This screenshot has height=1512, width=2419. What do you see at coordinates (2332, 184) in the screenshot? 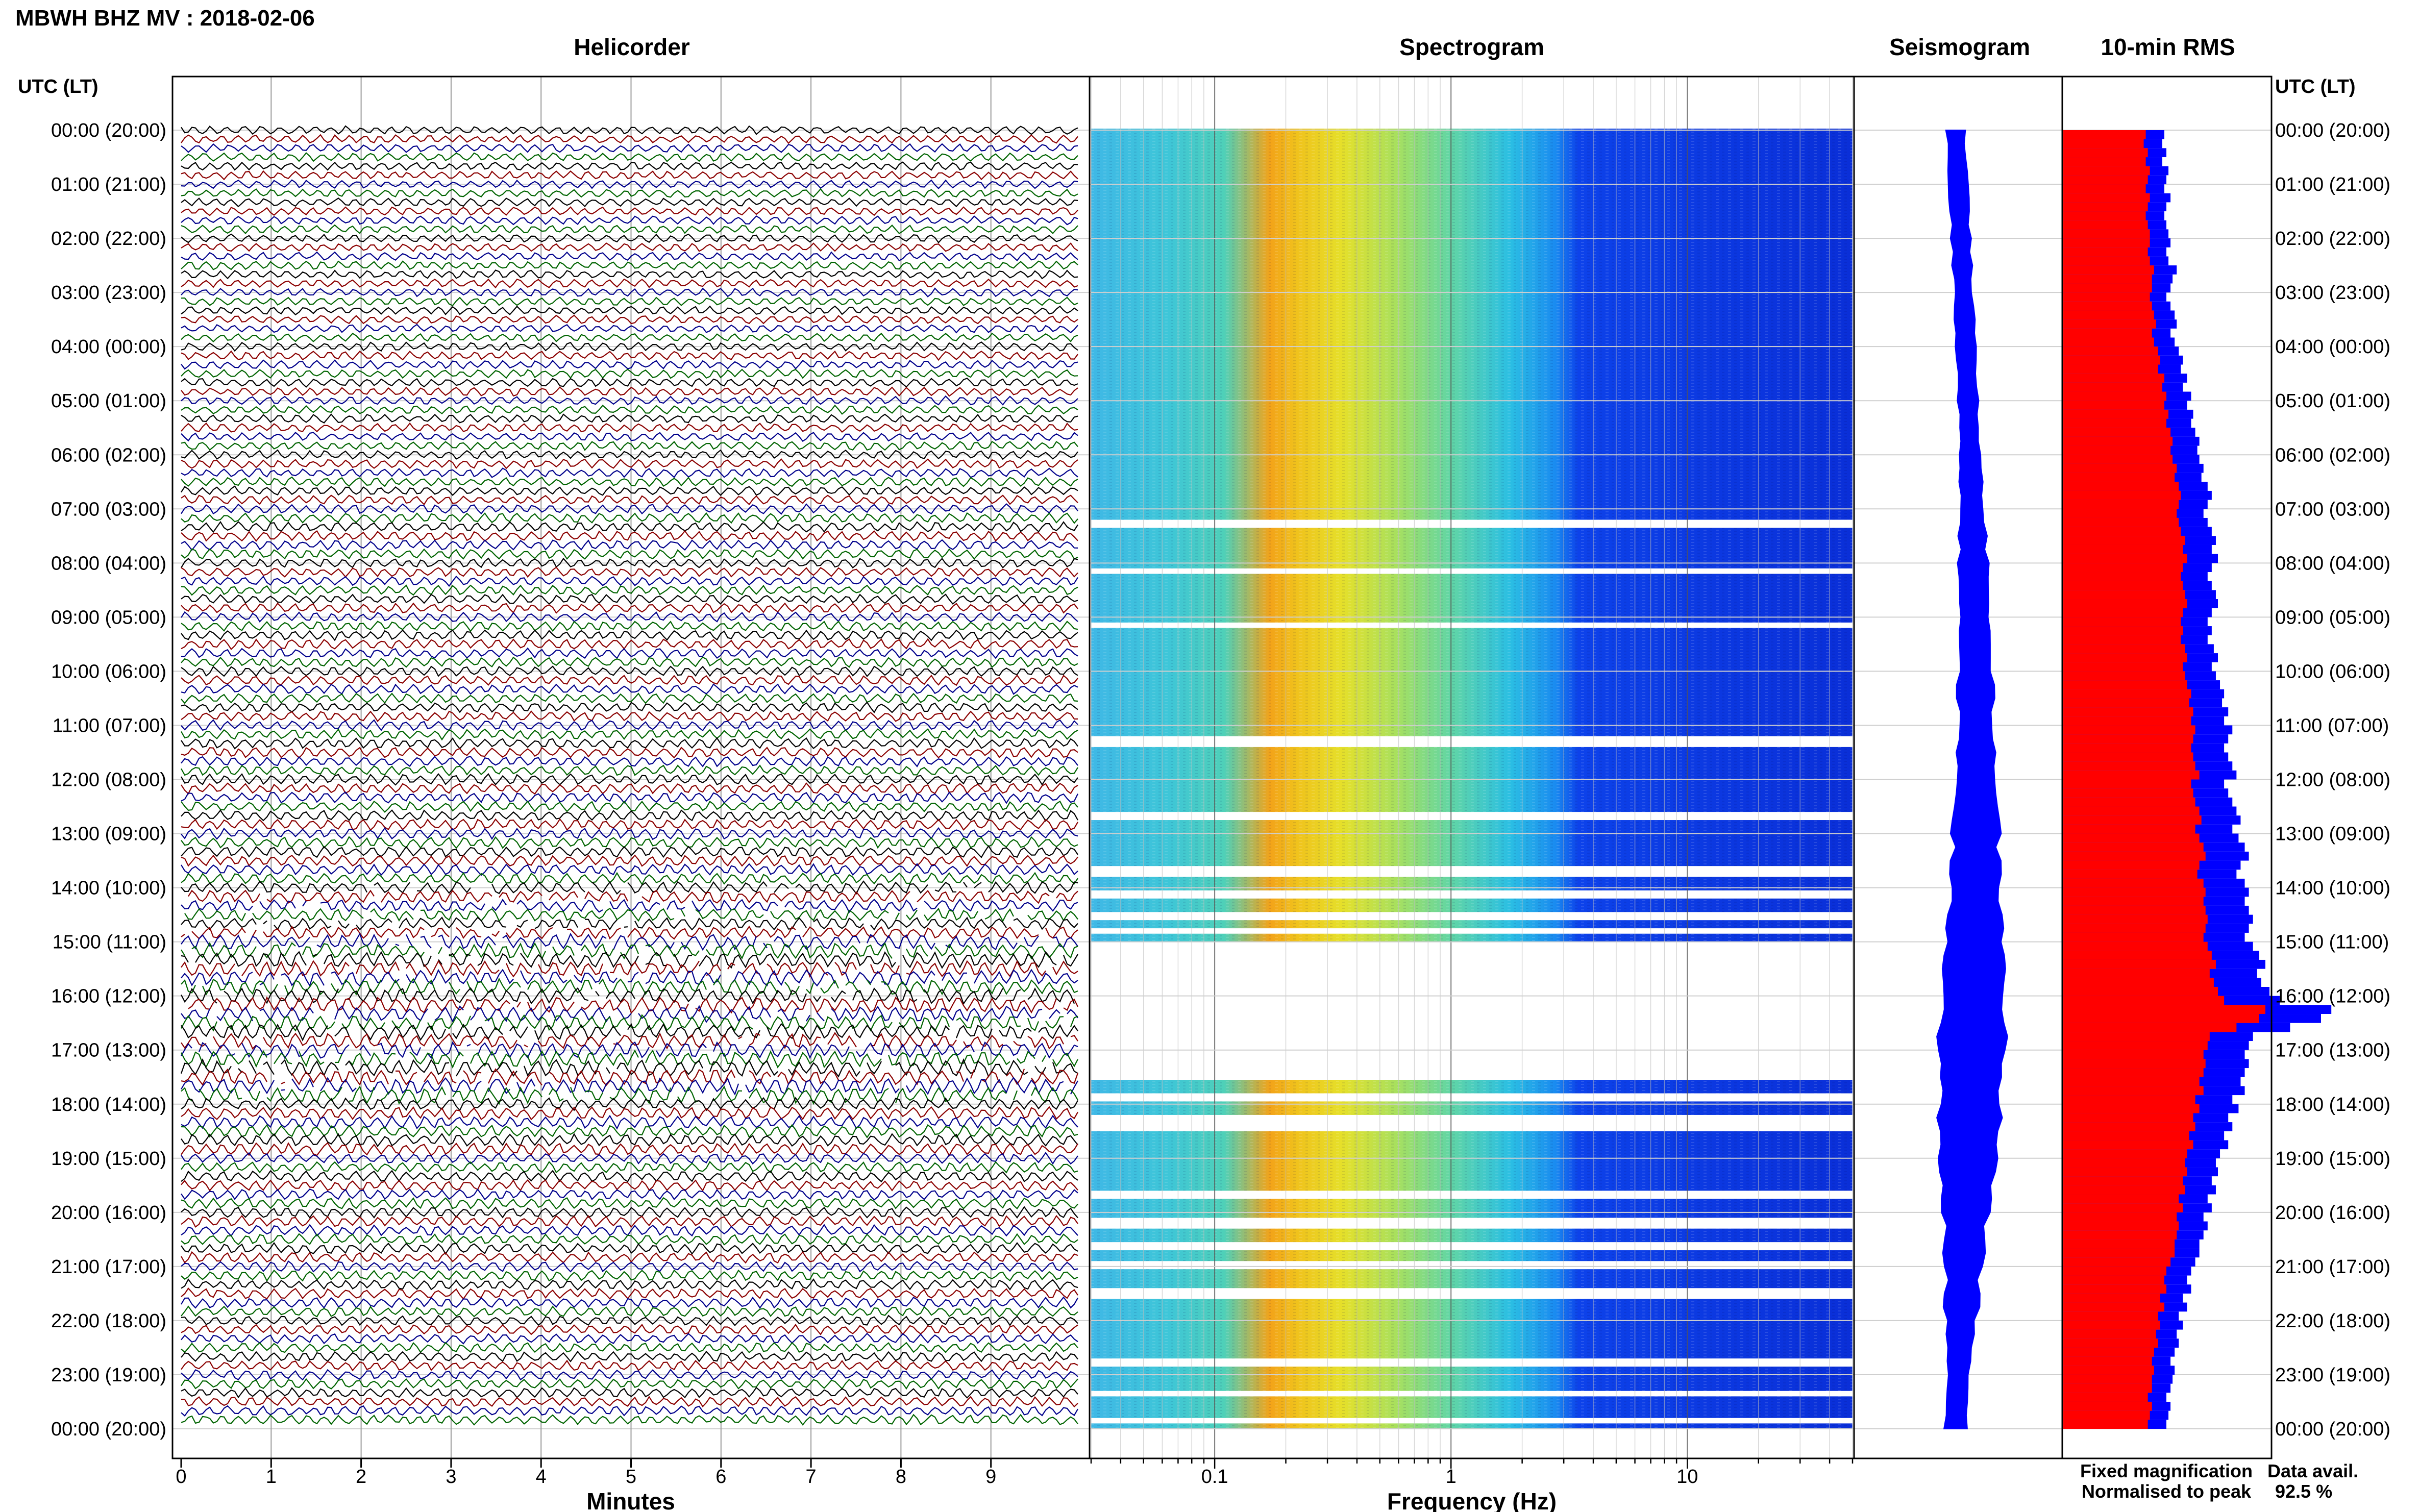
I see `time-label-right: 01:00 (21:00)` at bounding box center [2332, 184].